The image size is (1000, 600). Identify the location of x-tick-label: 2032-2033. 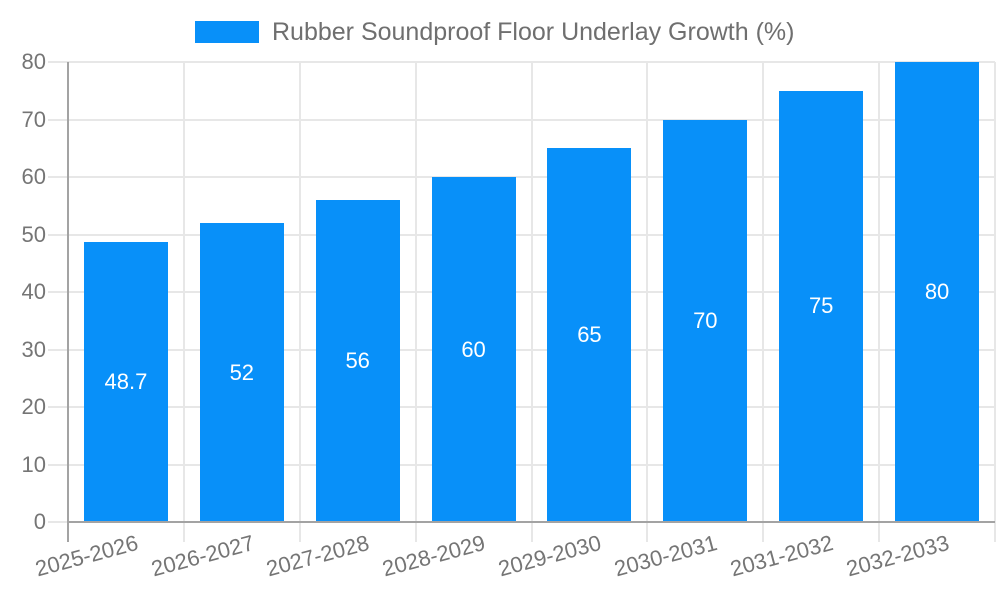
(897, 556).